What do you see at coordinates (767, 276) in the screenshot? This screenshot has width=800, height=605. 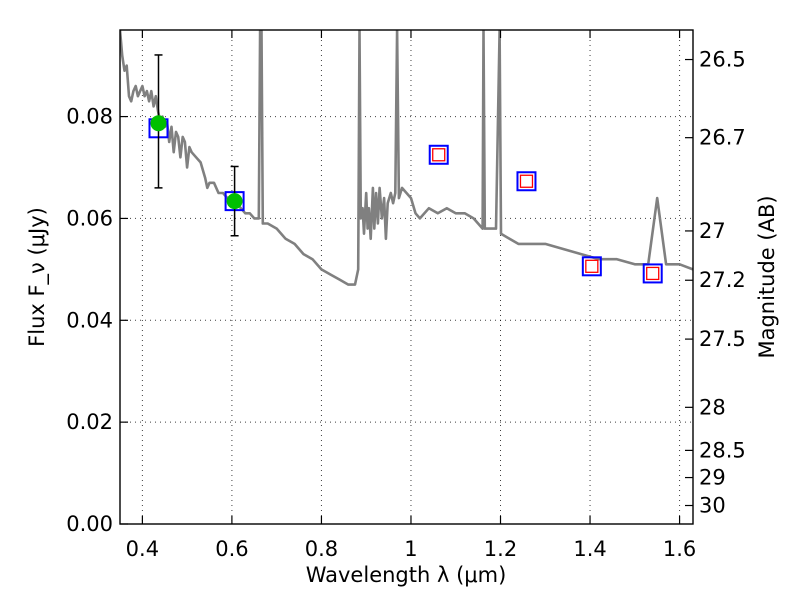 I see `y2-axis-label: Magnitude (AB)` at bounding box center [767, 276].